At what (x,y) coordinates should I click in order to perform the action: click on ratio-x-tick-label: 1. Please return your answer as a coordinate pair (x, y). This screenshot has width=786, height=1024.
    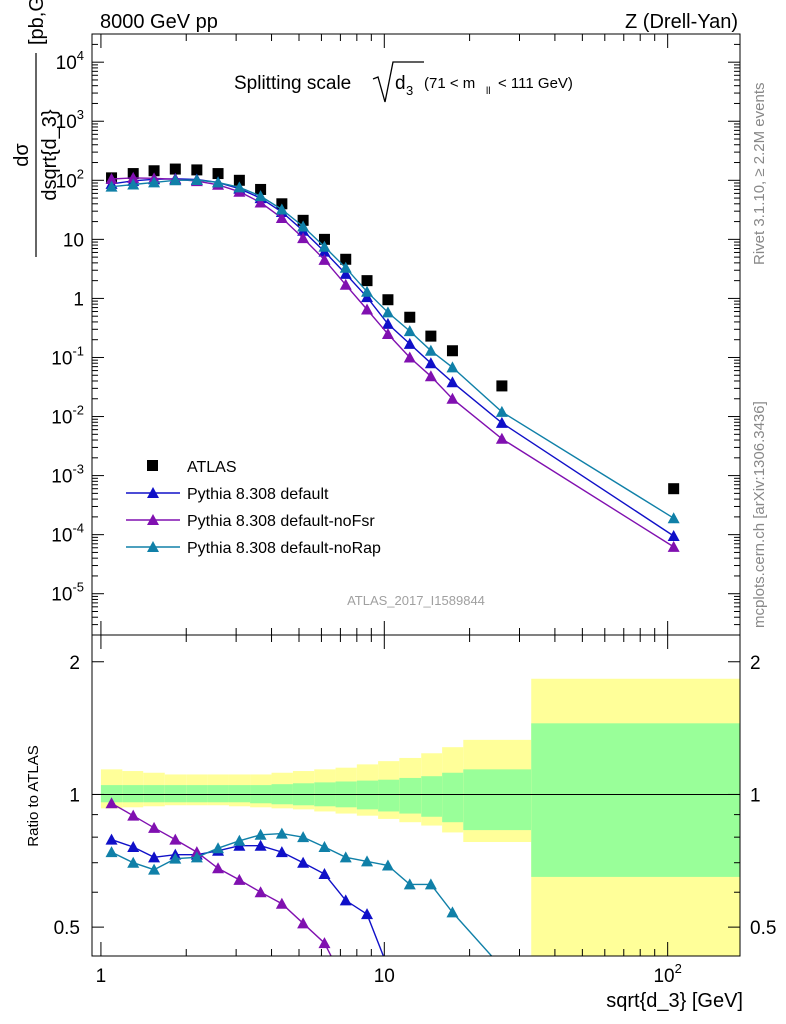
    Looking at the image, I should click on (101, 976).